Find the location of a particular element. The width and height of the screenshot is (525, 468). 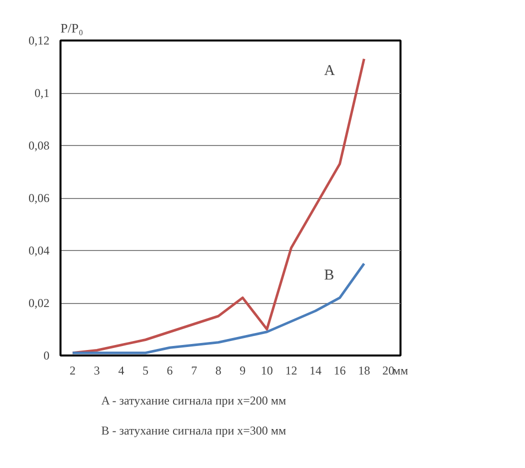

x-tick-label: 7 is located at coordinates (194, 371).